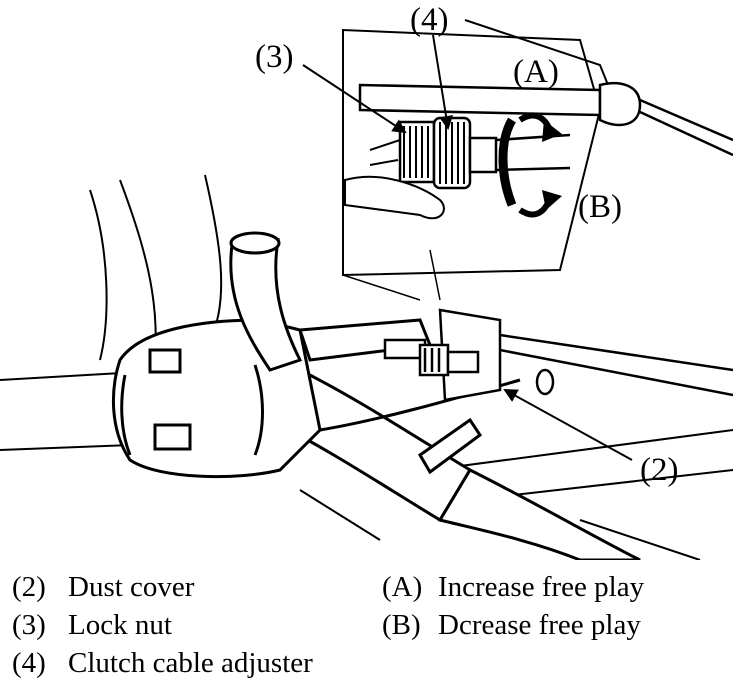  I want to click on adjuster-assembly-small, so click(558, 355).